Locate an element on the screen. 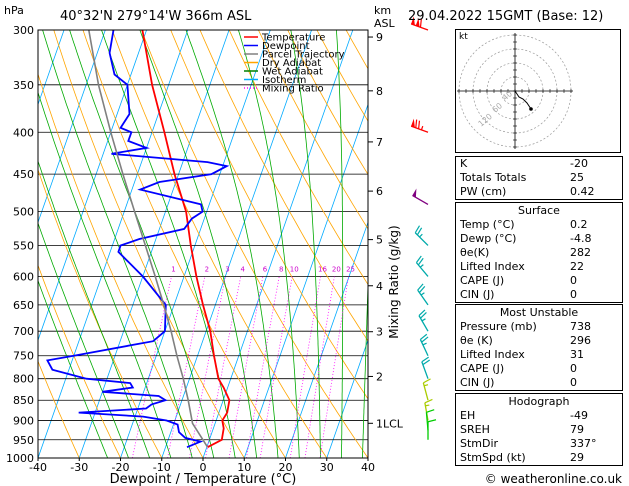  pressure-tick-label: 550 is located at coordinates (23, 245).